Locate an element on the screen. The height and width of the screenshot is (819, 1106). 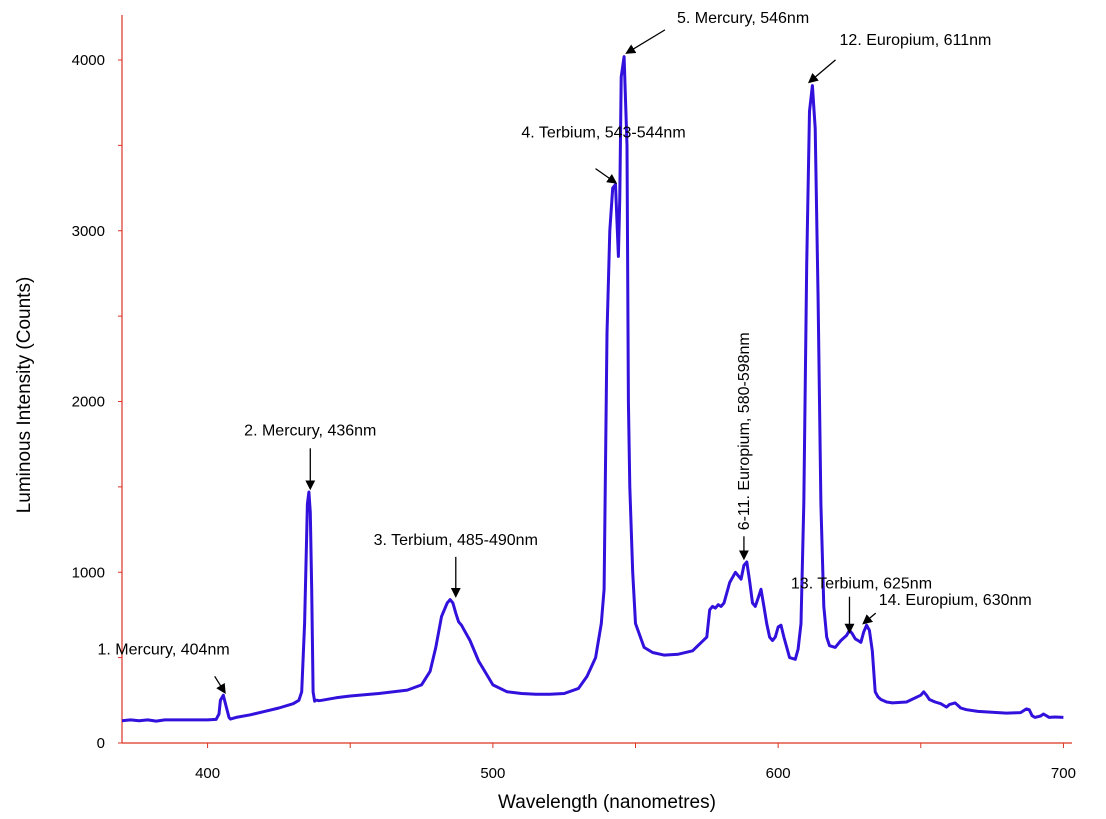
y-tick-label: 3000 is located at coordinates (88, 231).